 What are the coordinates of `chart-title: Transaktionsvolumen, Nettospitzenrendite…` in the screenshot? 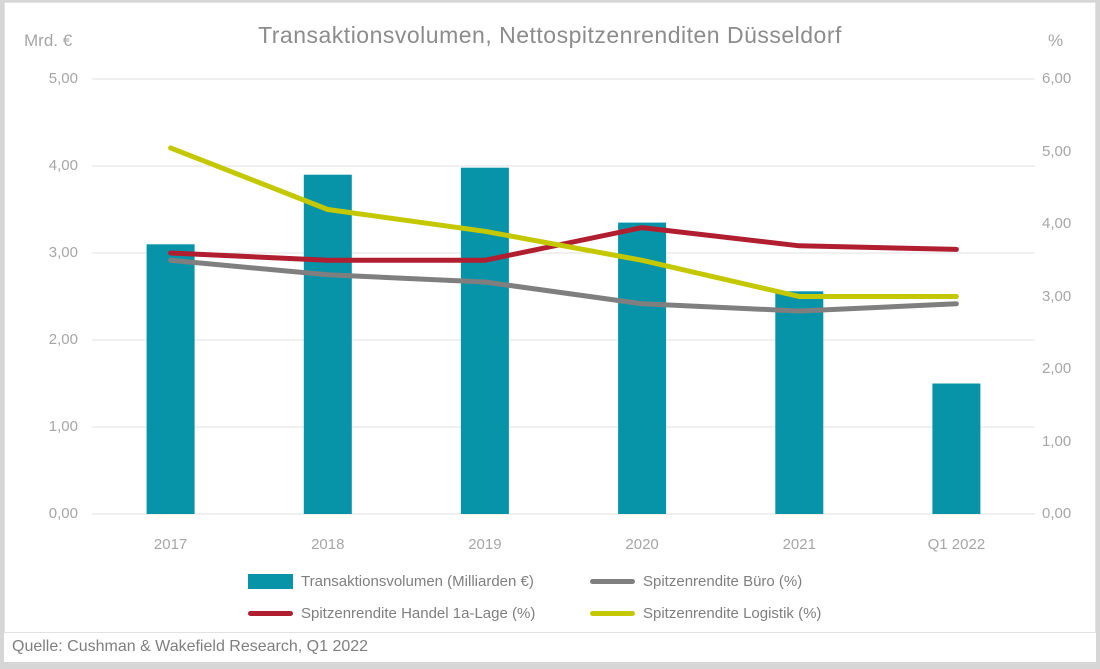 It's located at (550, 35).